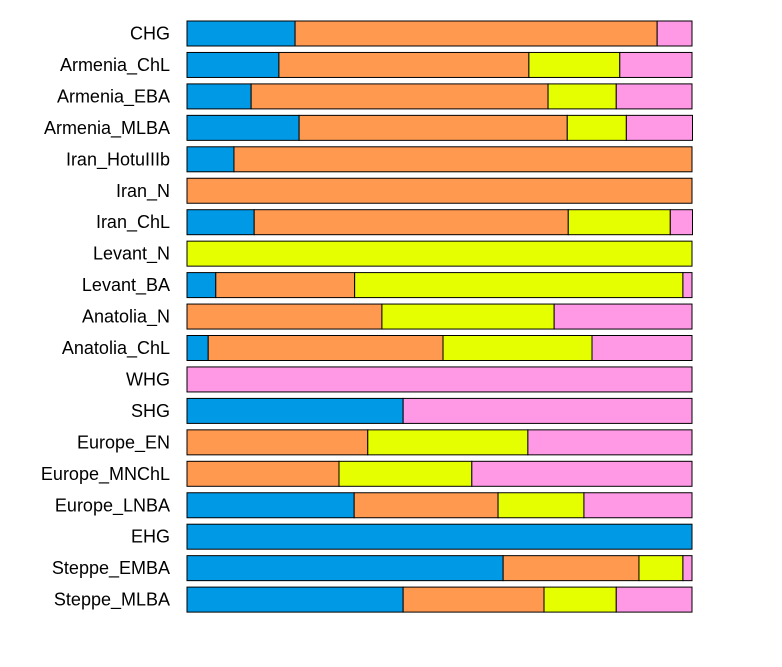 Image resolution: width=782 pixels, height=667 pixels. Describe the element at coordinates (126, 285) in the screenshot. I see `category-label: Levant_BA` at that location.